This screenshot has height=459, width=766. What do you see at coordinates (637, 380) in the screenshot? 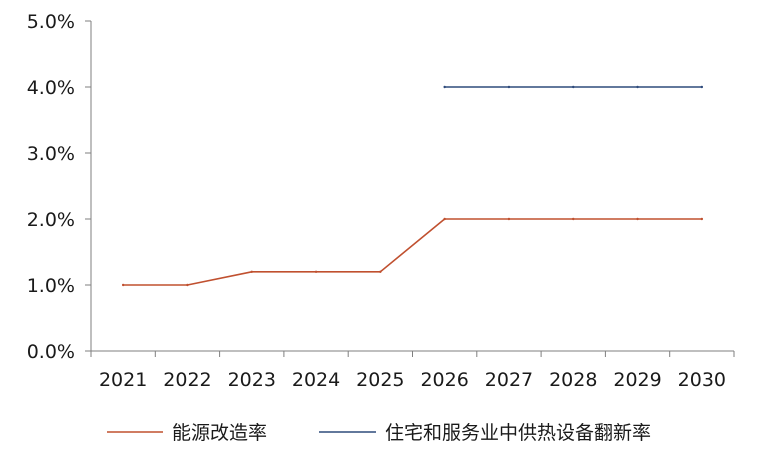
I see `x-tick-label: 2029` at bounding box center [637, 380].